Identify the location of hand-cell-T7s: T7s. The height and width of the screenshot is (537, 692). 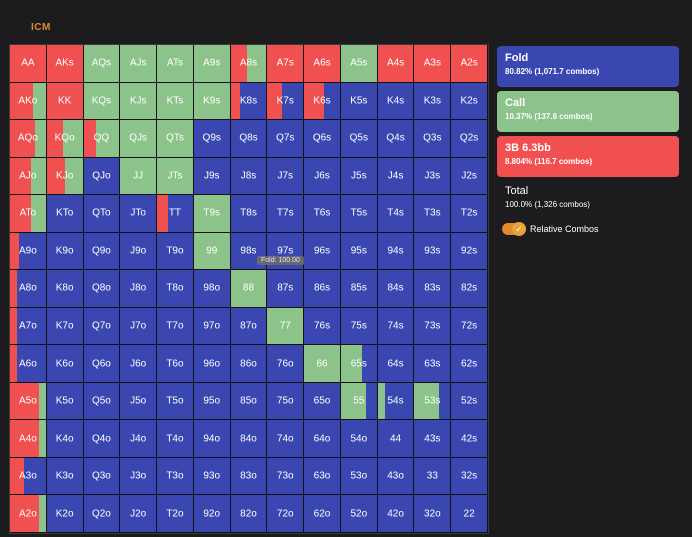
(286, 214).